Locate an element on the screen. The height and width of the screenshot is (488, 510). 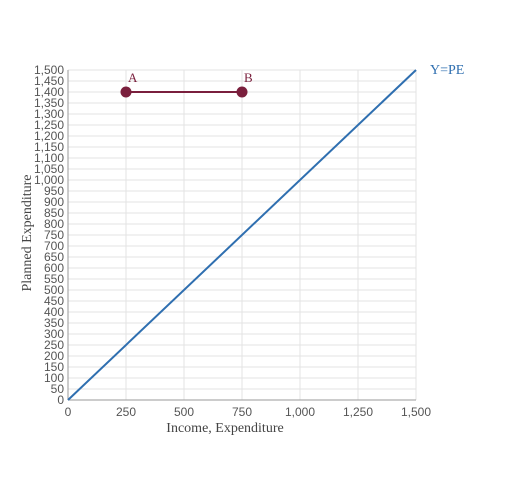
y-tick-label: 650 is located at coordinates (54, 257).